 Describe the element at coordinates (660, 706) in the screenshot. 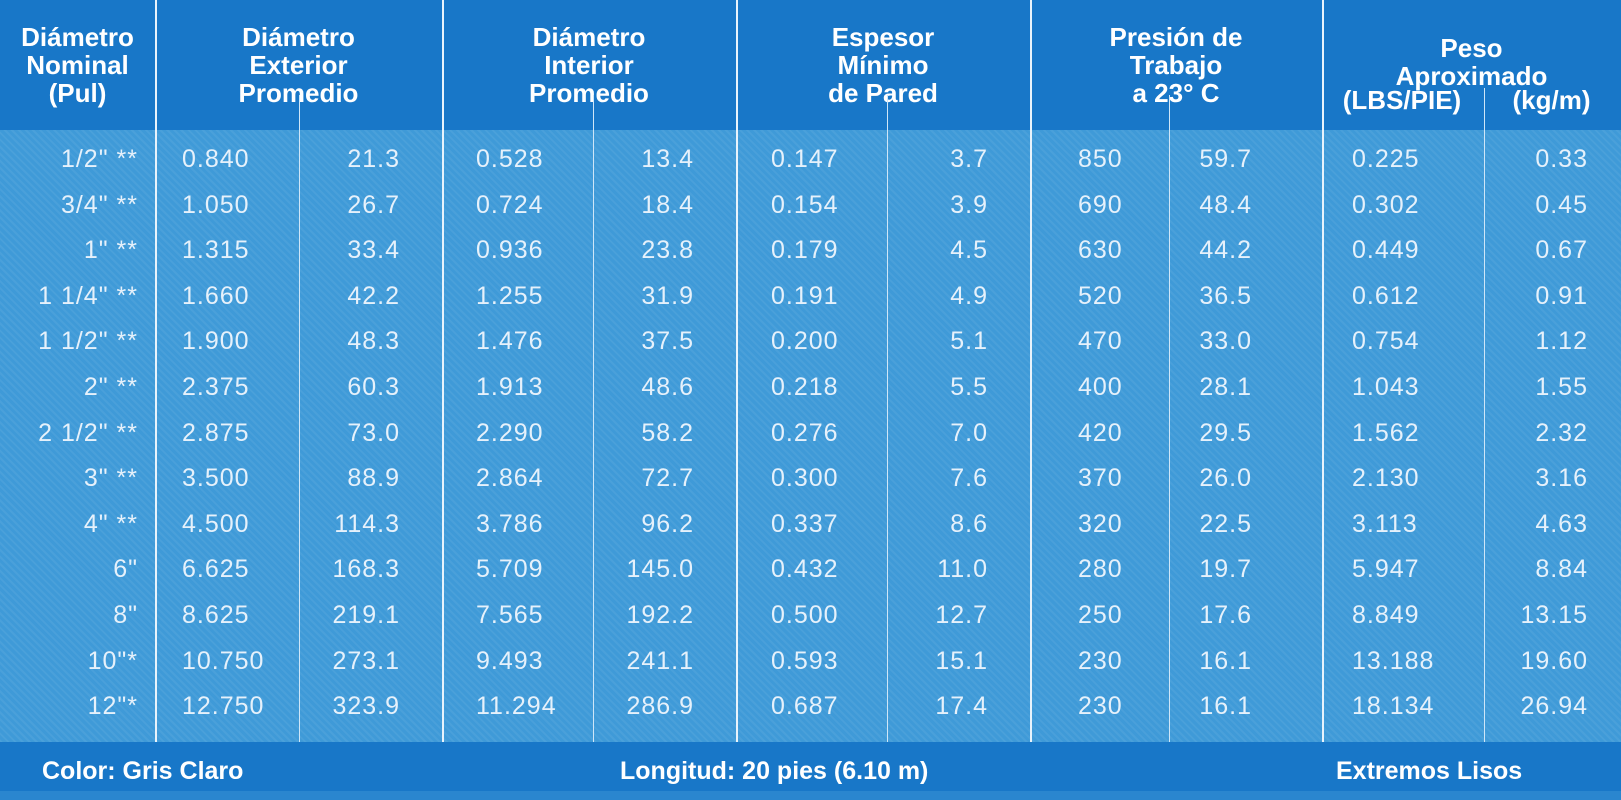

I see `cell-int-mm: 286.9` at that location.